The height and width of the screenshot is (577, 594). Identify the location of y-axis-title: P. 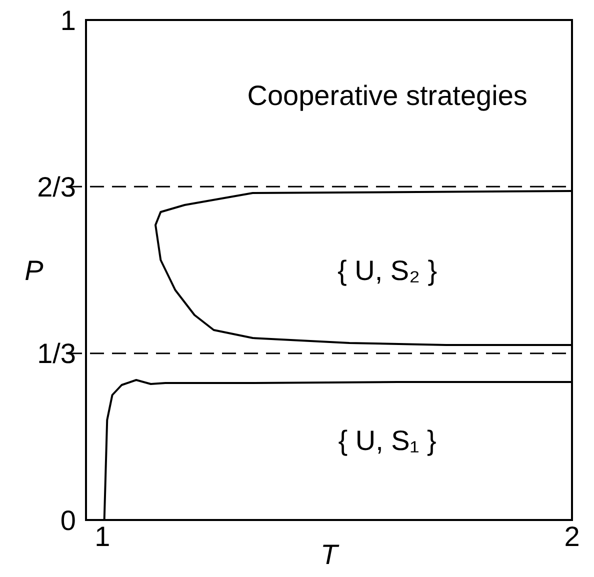
(34, 270).